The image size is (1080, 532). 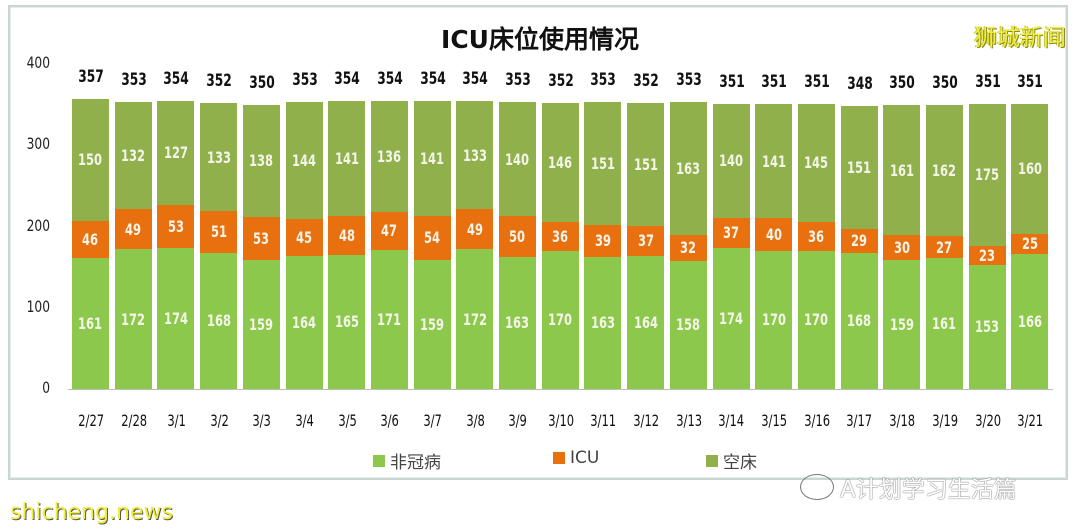 What do you see at coordinates (1029, 244) in the screenshot?
I see `segment-value-label: 25` at bounding box center [1029, 244].